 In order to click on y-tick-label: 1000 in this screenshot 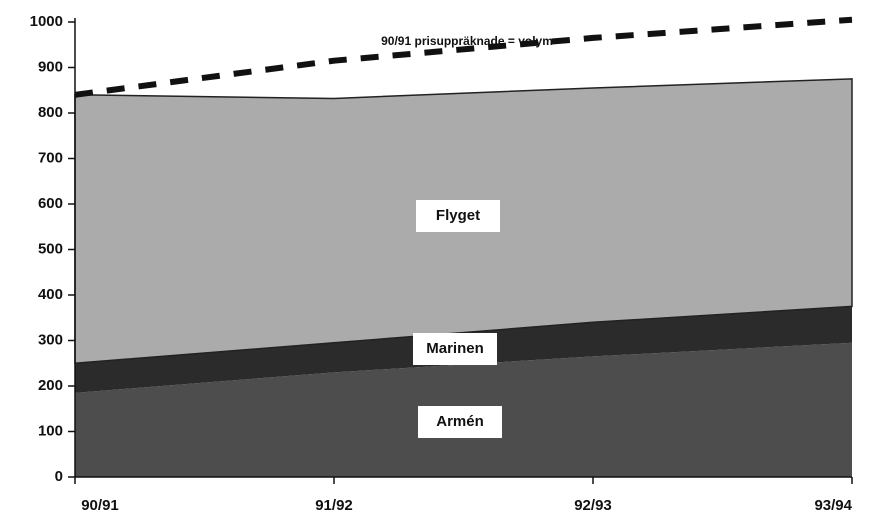, I will do `click(46, 21)`.